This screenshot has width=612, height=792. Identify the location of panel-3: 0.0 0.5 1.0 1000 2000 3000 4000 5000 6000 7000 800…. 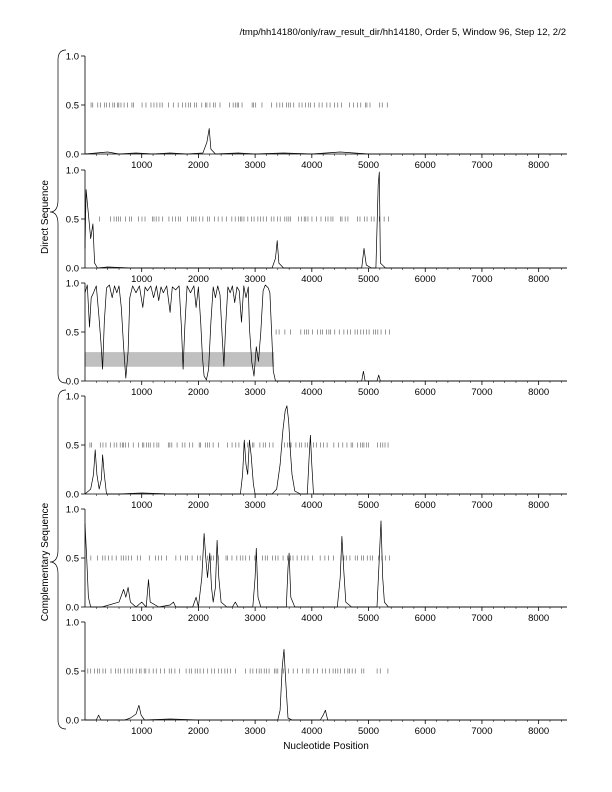
(316, 338).